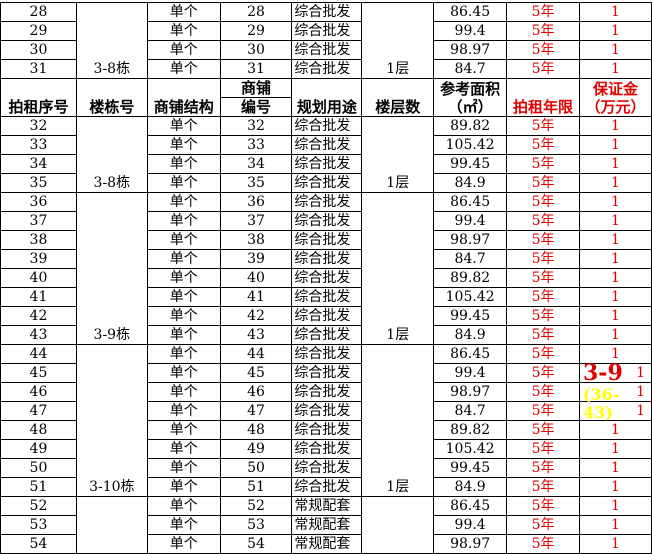 This screenshot has height=554, width=652. What do you see at coordinates (111, 420) in the screenshot?
I see `building-cell: 3-10栋` at bounding box center [111, 420].